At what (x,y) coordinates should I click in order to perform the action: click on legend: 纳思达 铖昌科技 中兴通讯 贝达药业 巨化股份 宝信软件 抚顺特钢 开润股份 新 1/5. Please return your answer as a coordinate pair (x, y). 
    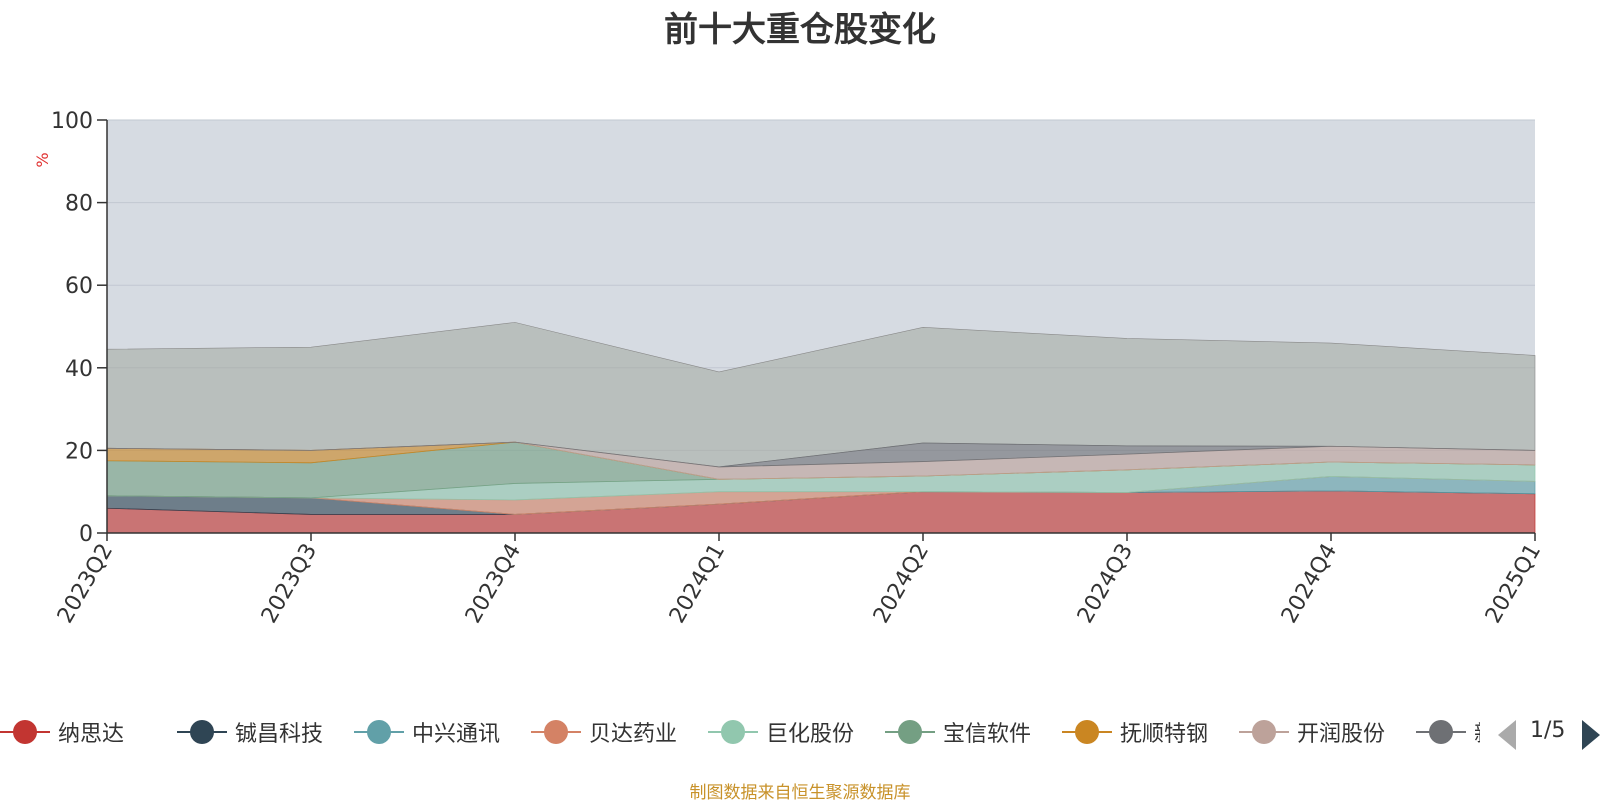
    Looking at the image, I should click on (800, 732).